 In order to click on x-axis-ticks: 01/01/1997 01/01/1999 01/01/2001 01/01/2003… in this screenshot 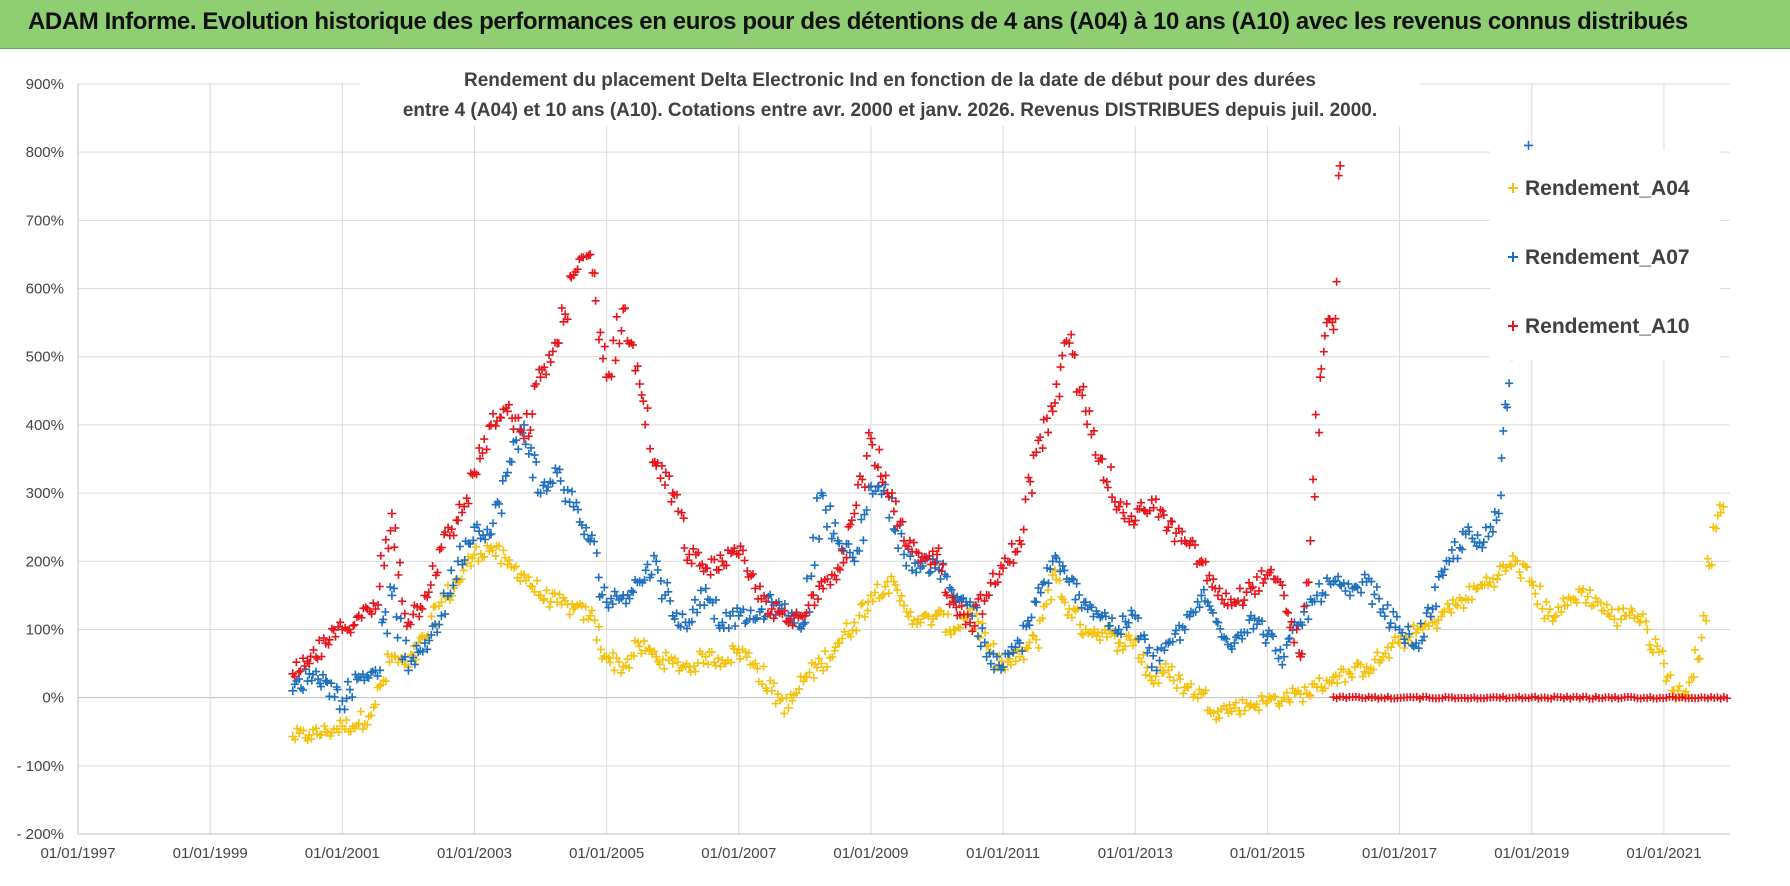, I will do `click(870, 853)`.